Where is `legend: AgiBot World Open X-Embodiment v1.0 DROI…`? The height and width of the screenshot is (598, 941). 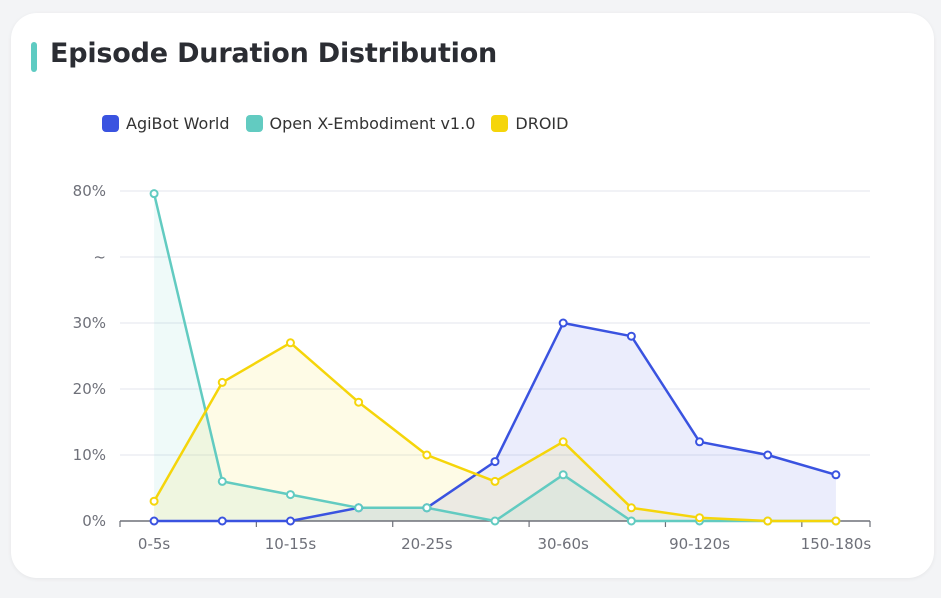
legend: AgiBot World Open X-Embodiment v1.0 DROI… is located at coordinates (335, 123).